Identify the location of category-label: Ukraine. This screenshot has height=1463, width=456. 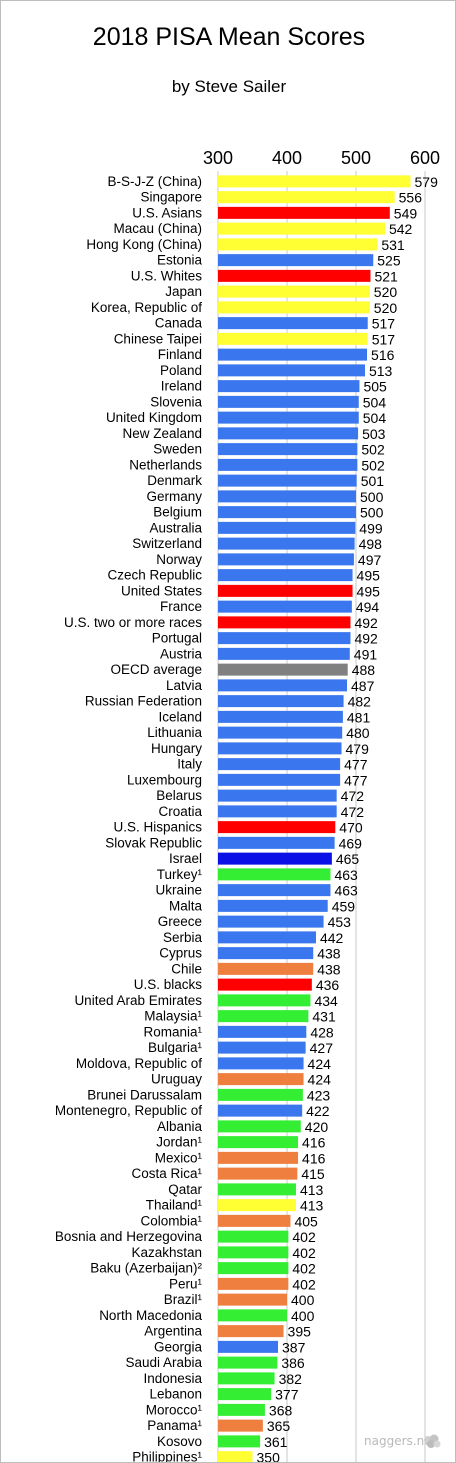
(178, 890).